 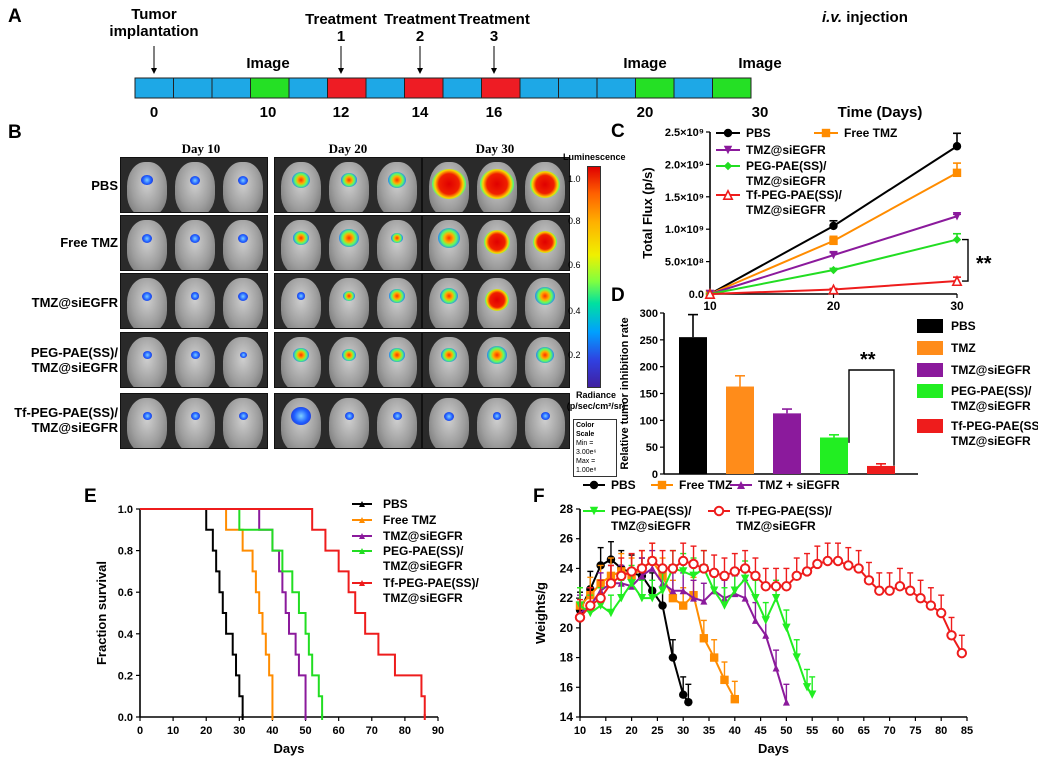 I want to click on y-tick-label: 1.0, so click(x=125, y=510).